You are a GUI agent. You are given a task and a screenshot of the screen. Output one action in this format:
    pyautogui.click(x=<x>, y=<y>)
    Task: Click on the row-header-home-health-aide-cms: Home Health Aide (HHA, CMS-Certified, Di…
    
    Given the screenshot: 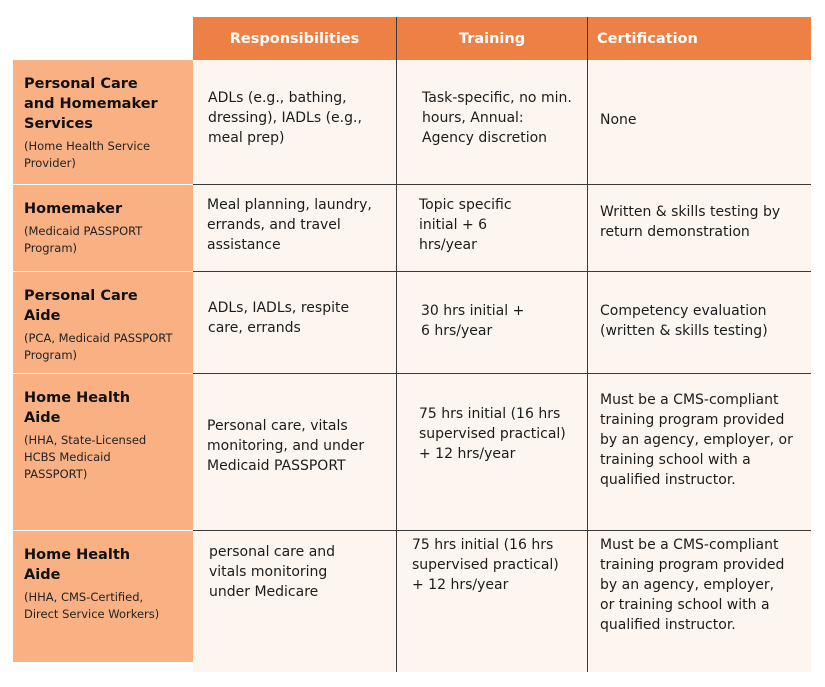 What is the action you would take?
    pyautogui.click(x=103, y=596)
    